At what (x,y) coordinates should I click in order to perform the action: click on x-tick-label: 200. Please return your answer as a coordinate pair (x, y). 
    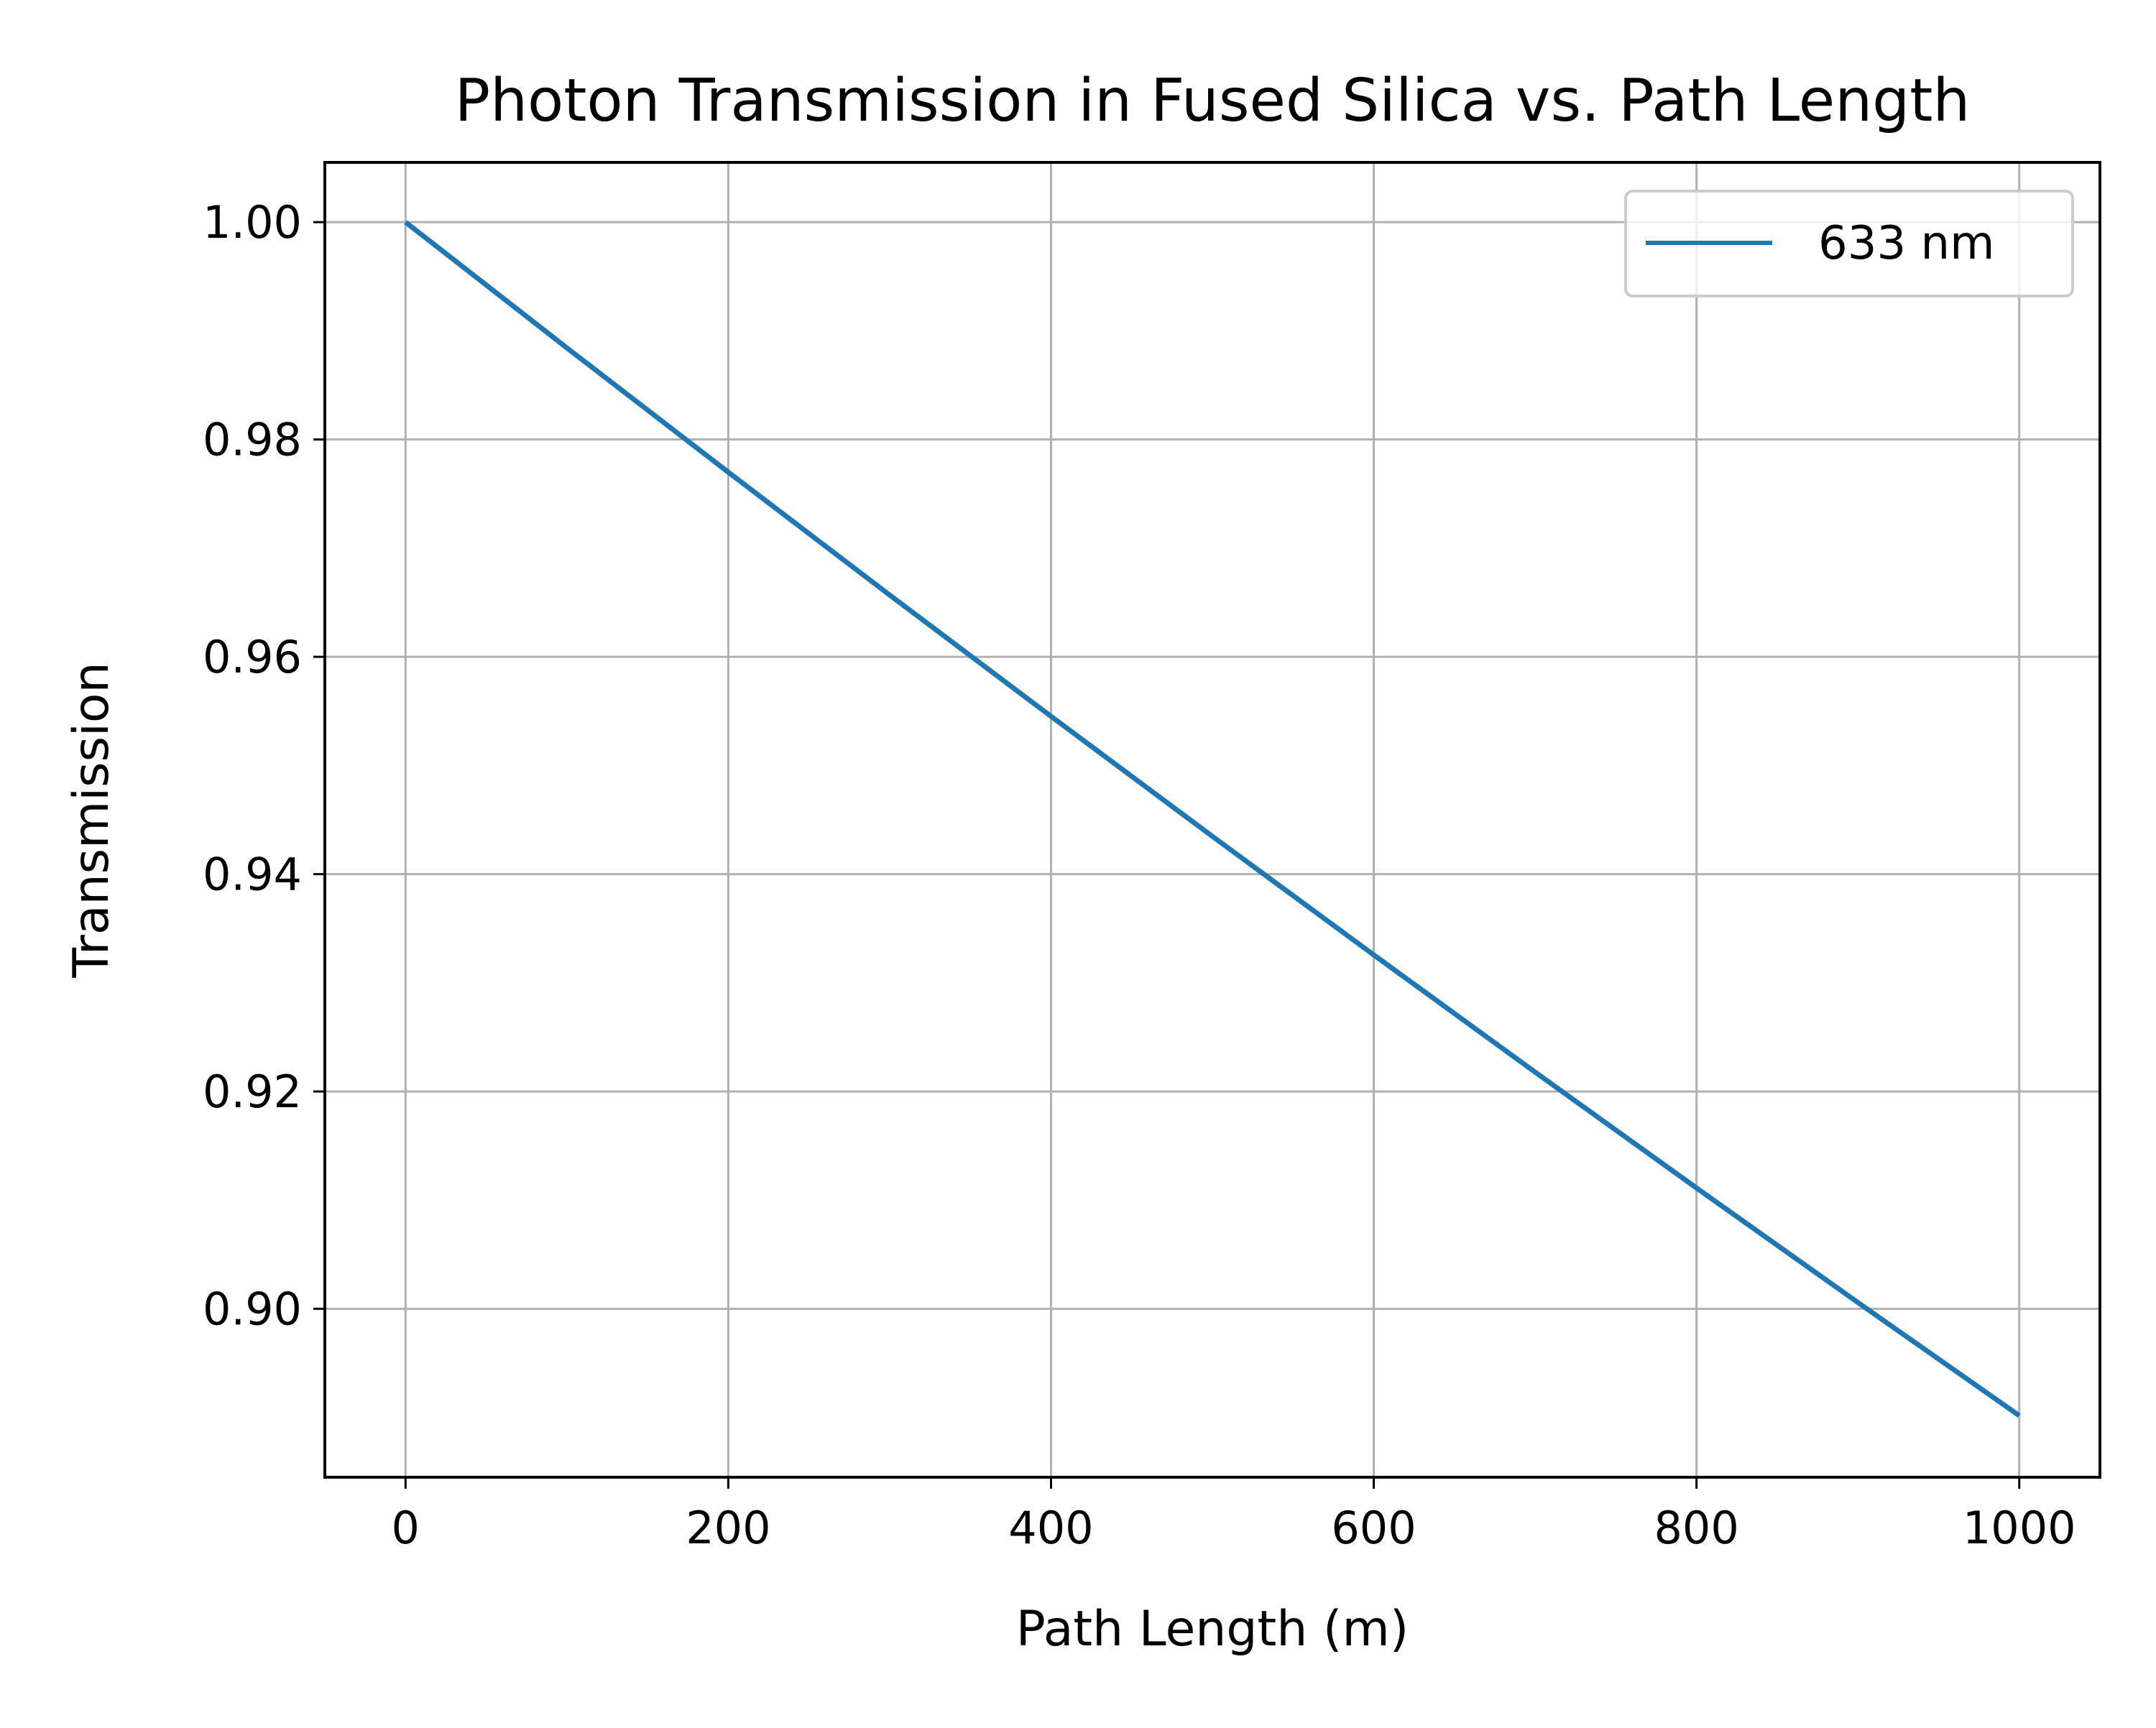
    Looking at the image, I should click on (728, 1528).